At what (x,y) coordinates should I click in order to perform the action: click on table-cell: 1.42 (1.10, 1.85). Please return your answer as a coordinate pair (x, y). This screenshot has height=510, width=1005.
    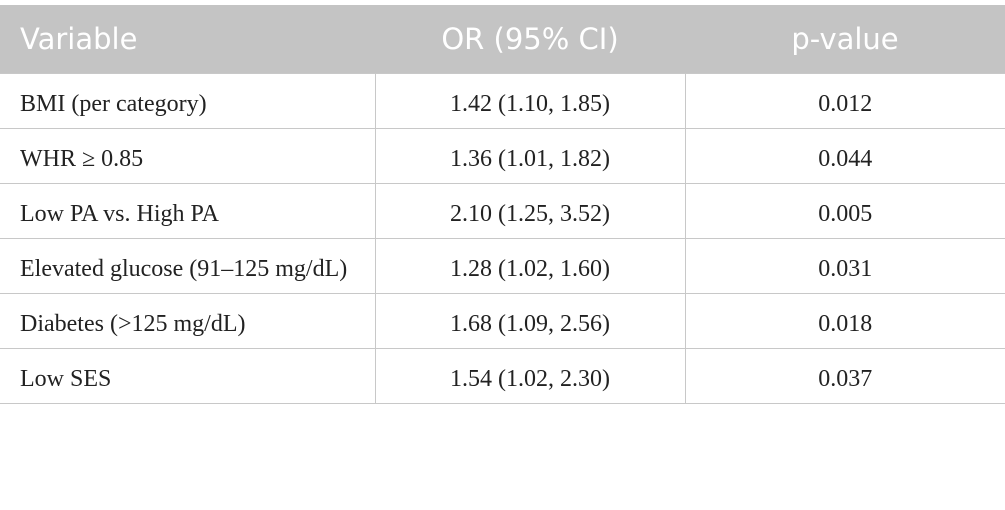
    Looking at the image, I should click on (530, 101).